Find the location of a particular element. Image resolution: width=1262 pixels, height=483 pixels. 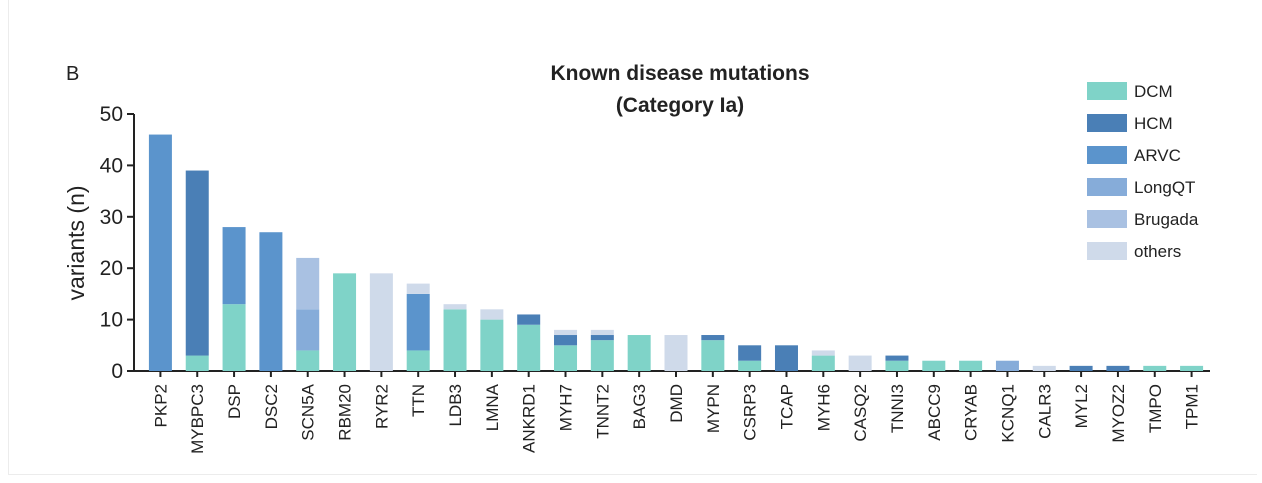

bar-stack-kcnq1 is located at coordinates (1007, 365).